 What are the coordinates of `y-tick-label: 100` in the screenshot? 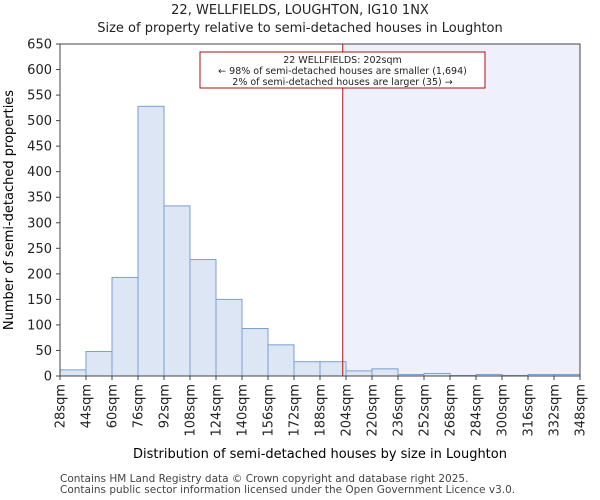 It's located at (39, 325).